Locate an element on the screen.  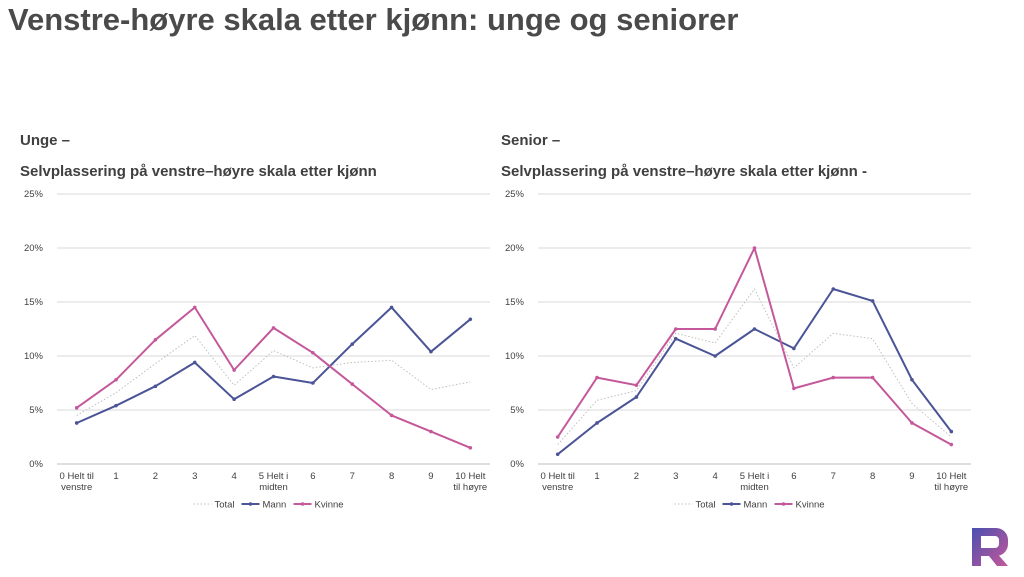
y-tick-label: 10% is located at coordinates (34, 356).